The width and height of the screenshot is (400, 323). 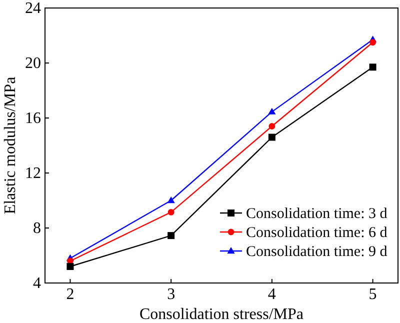 I want to click on x-tick-label: 2, so click(x=70, y=294).